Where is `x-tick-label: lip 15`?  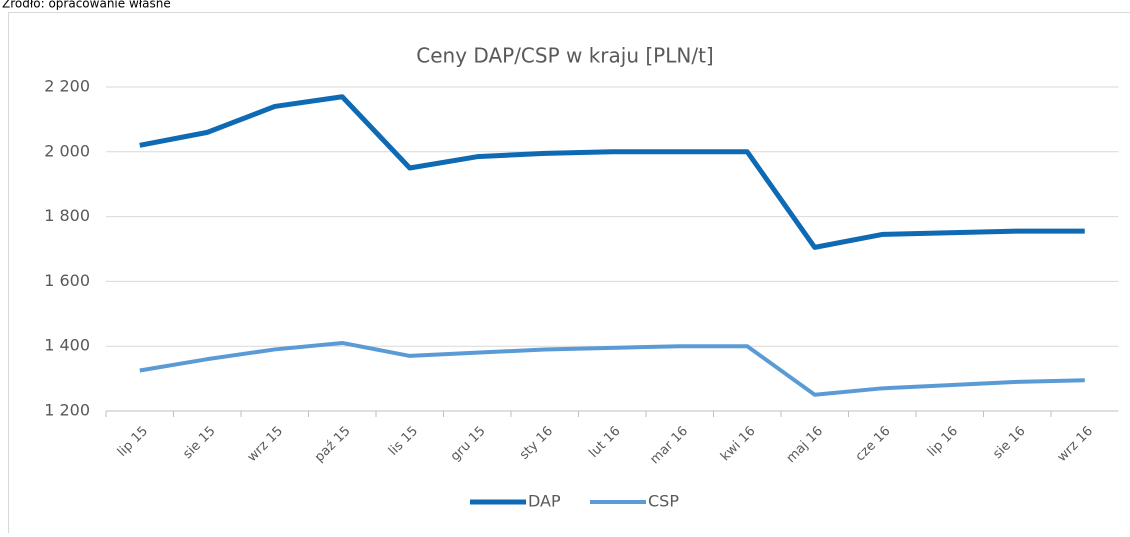 x-tick-label: lip 15 is located at coordinates (133, 442).